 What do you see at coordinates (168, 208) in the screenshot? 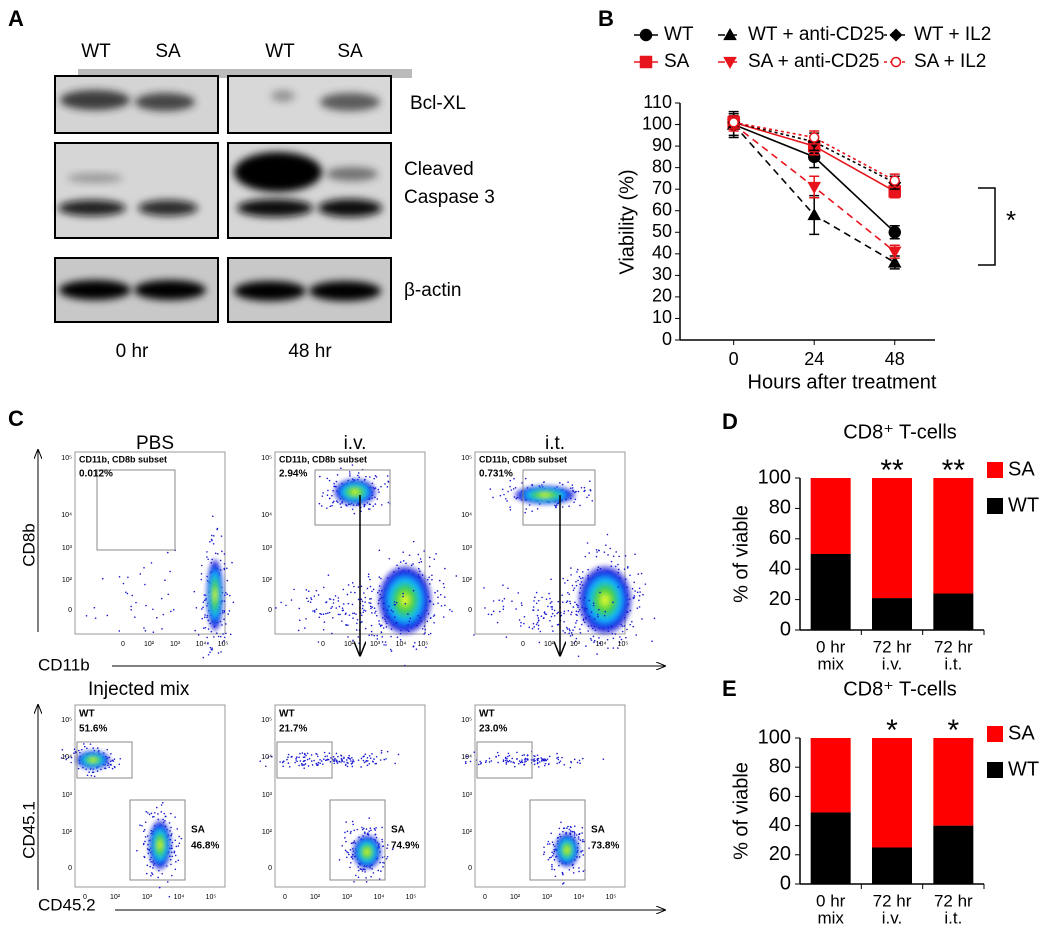
I see `band` at bounding box center [168, 208].